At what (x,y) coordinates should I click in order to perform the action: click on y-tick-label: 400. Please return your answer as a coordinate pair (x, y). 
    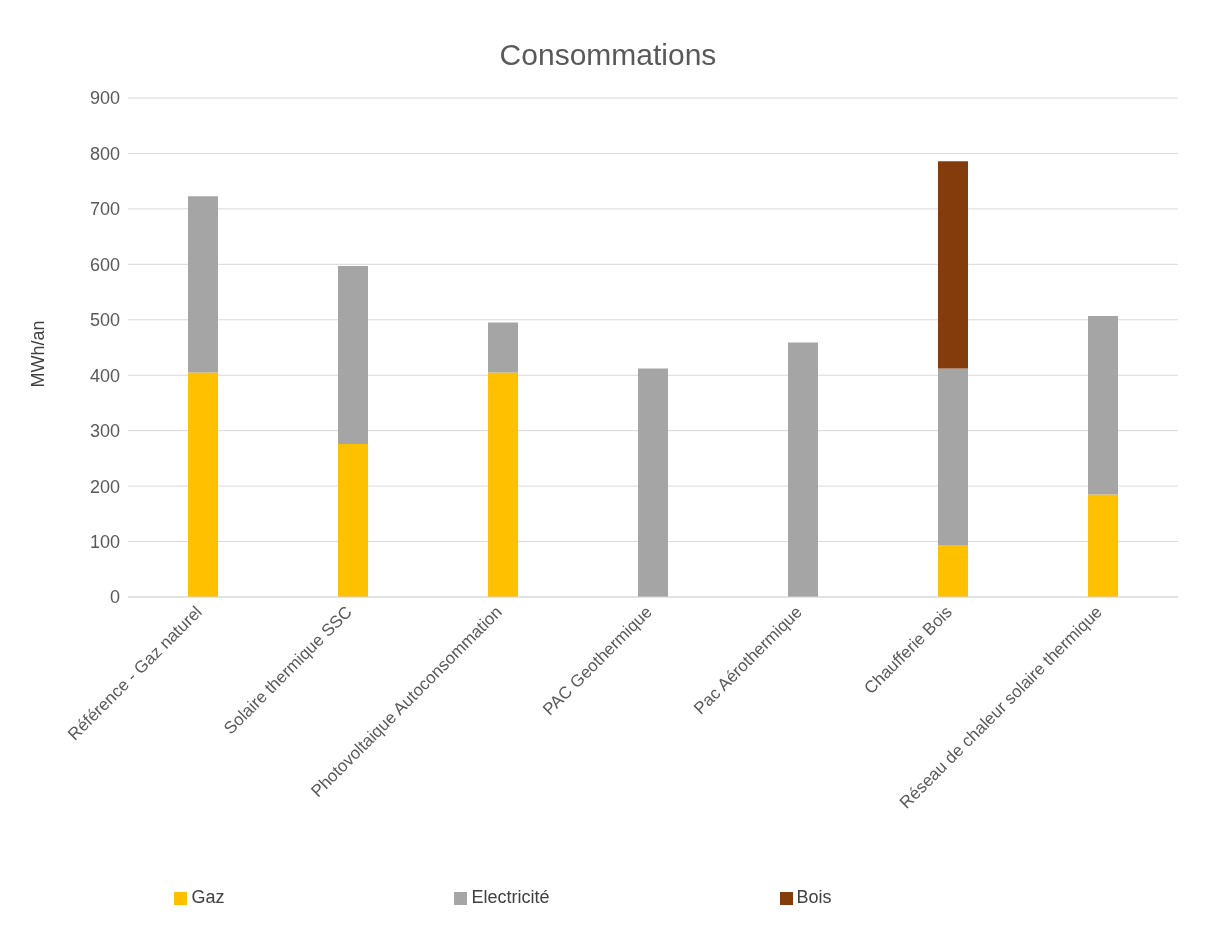
    Looking at the image, I should click on (104, 375).